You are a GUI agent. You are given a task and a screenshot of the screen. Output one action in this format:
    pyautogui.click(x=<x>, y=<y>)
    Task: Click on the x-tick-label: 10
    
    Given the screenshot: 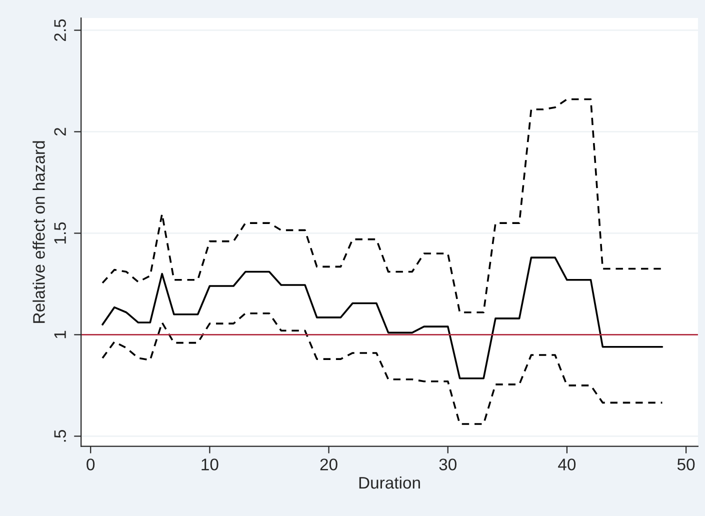 What is the action you would take?
    pyautogui.click(x=210, y=464)
    